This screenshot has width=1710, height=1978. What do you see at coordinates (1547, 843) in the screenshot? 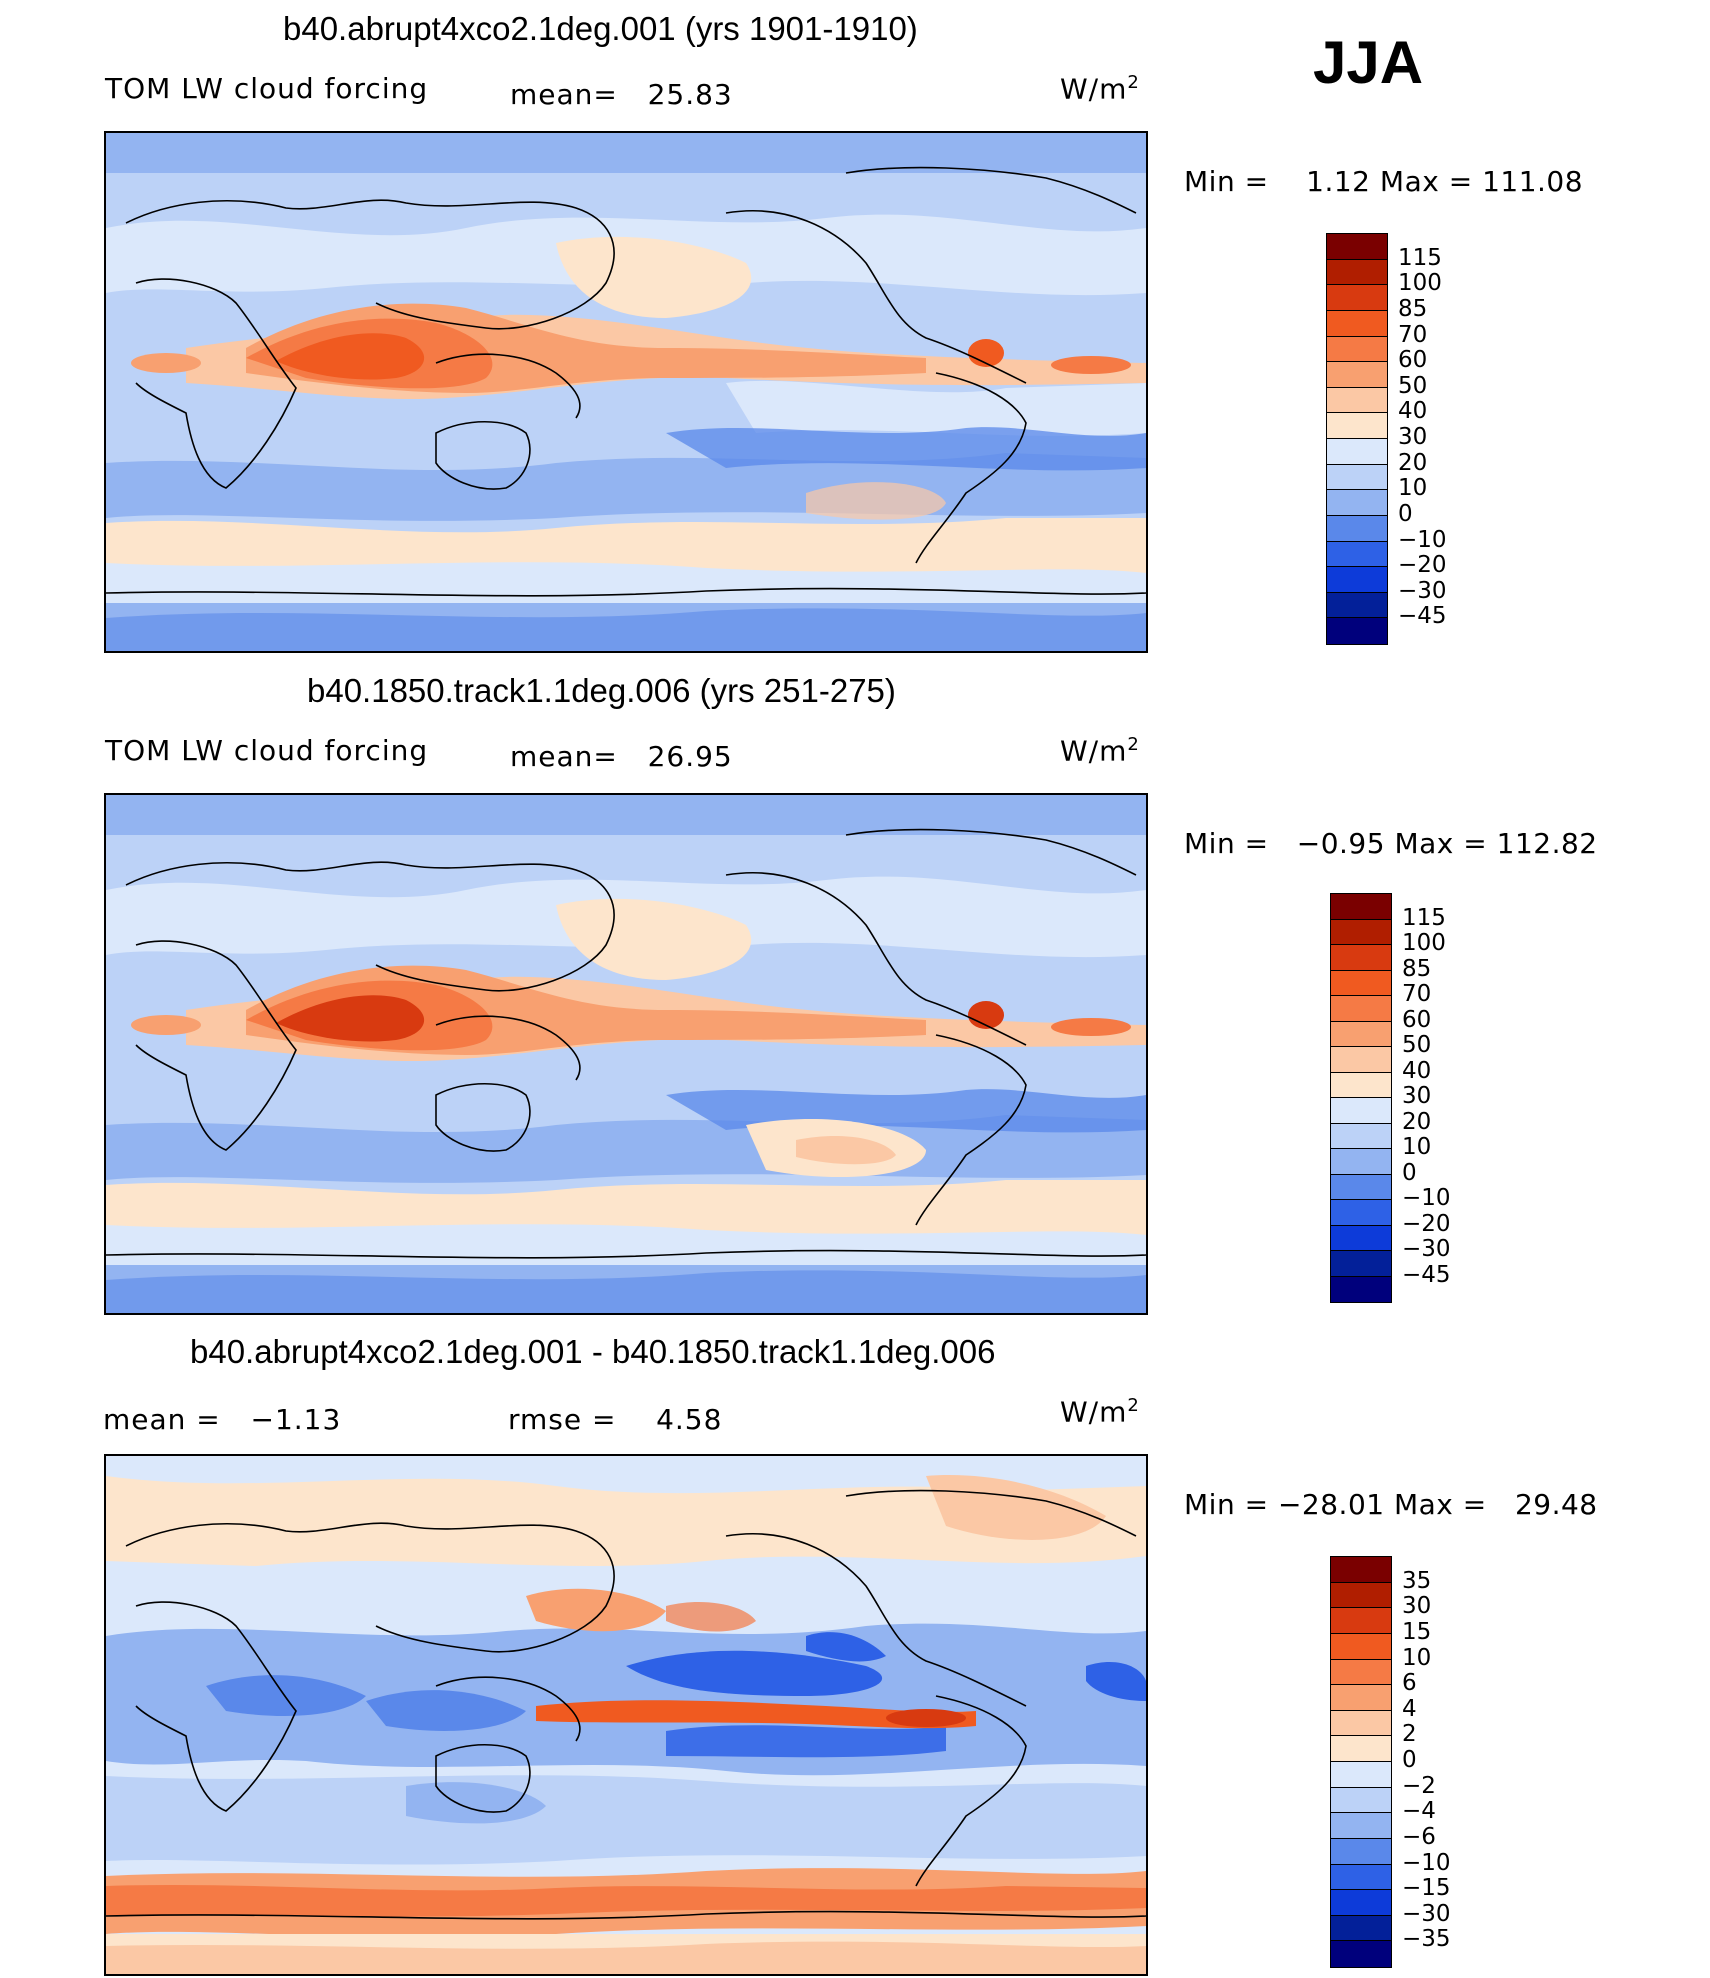
I see `panel2-max-value: 112.82` at bounding box center [1547, 843].